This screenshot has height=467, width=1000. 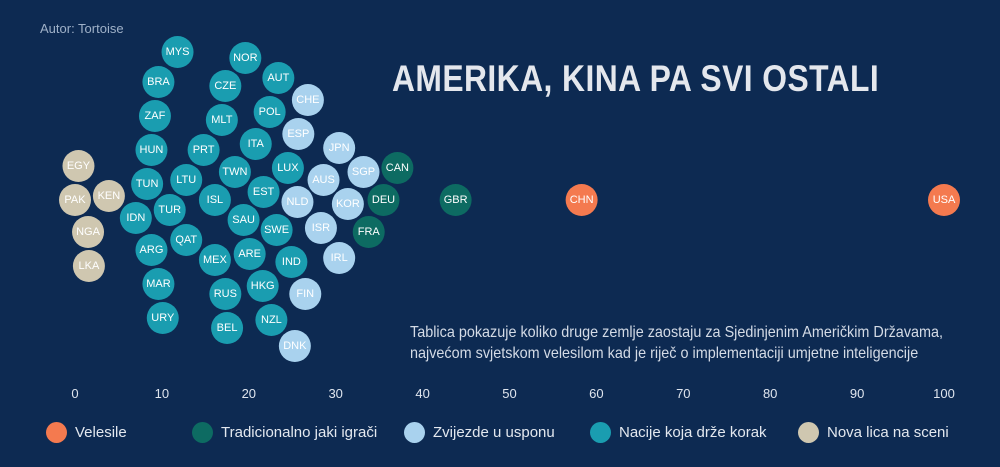 I want to click on country-bubble-chn: CHN, so click(x=581, y=200).